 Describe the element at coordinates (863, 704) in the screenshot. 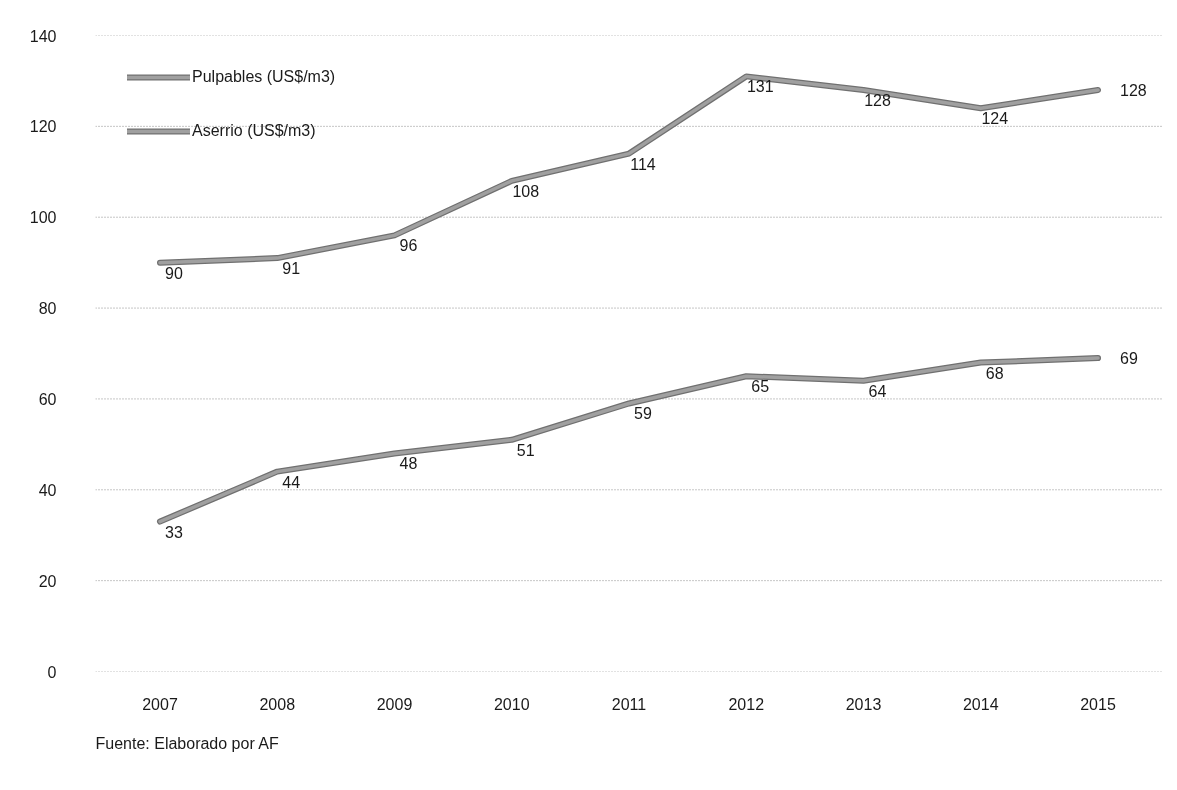

I see `x-tick-label: 2013` at that location.